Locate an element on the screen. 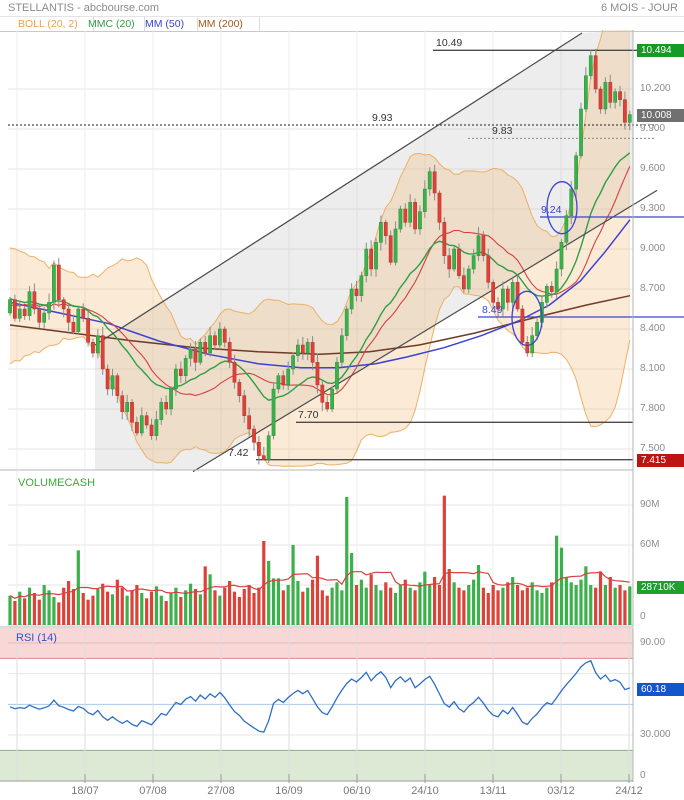 Image resolution: width=684 pixels, height=800 pixels. timeframe-label: 6 MOIS - JOUR is located at coordinates (639, 8).